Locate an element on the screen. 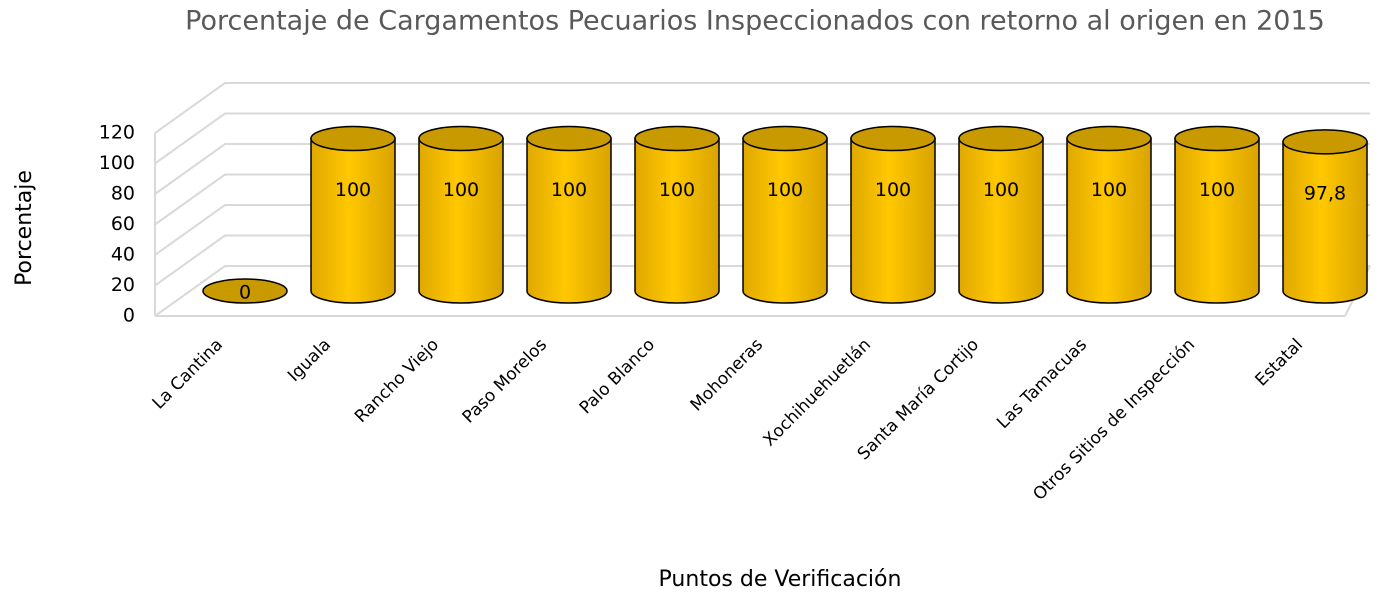 The width and height of the screenshot is (1397, 599). x-tick-label: Estatal is located at coordinates (1280, 363).